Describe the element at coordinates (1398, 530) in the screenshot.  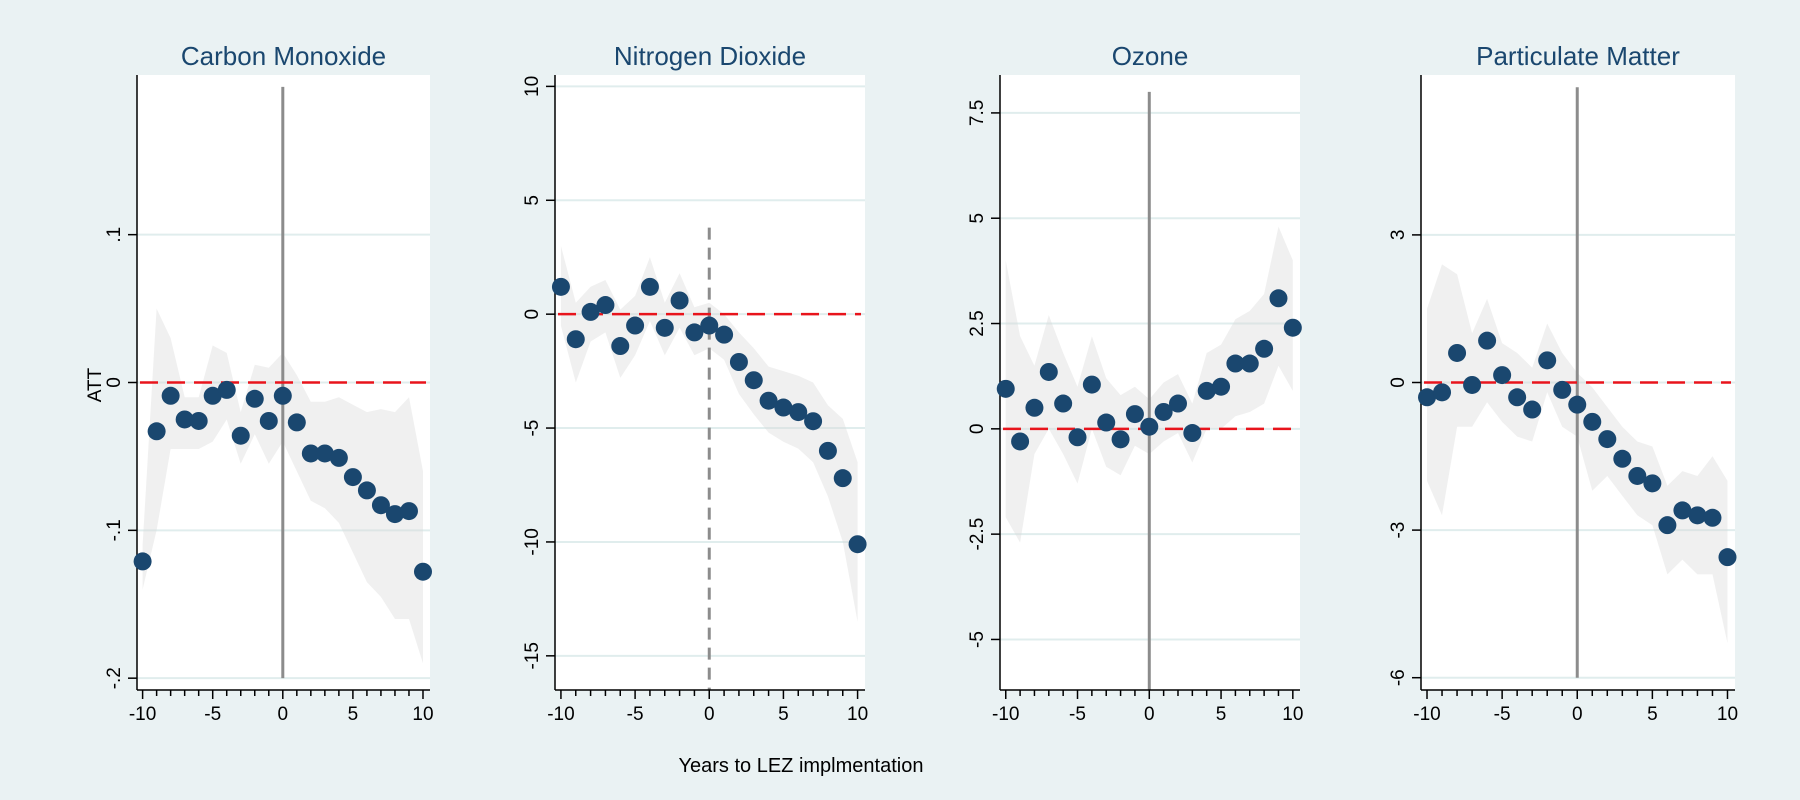
I see `y-tick-label: -3` at that location.